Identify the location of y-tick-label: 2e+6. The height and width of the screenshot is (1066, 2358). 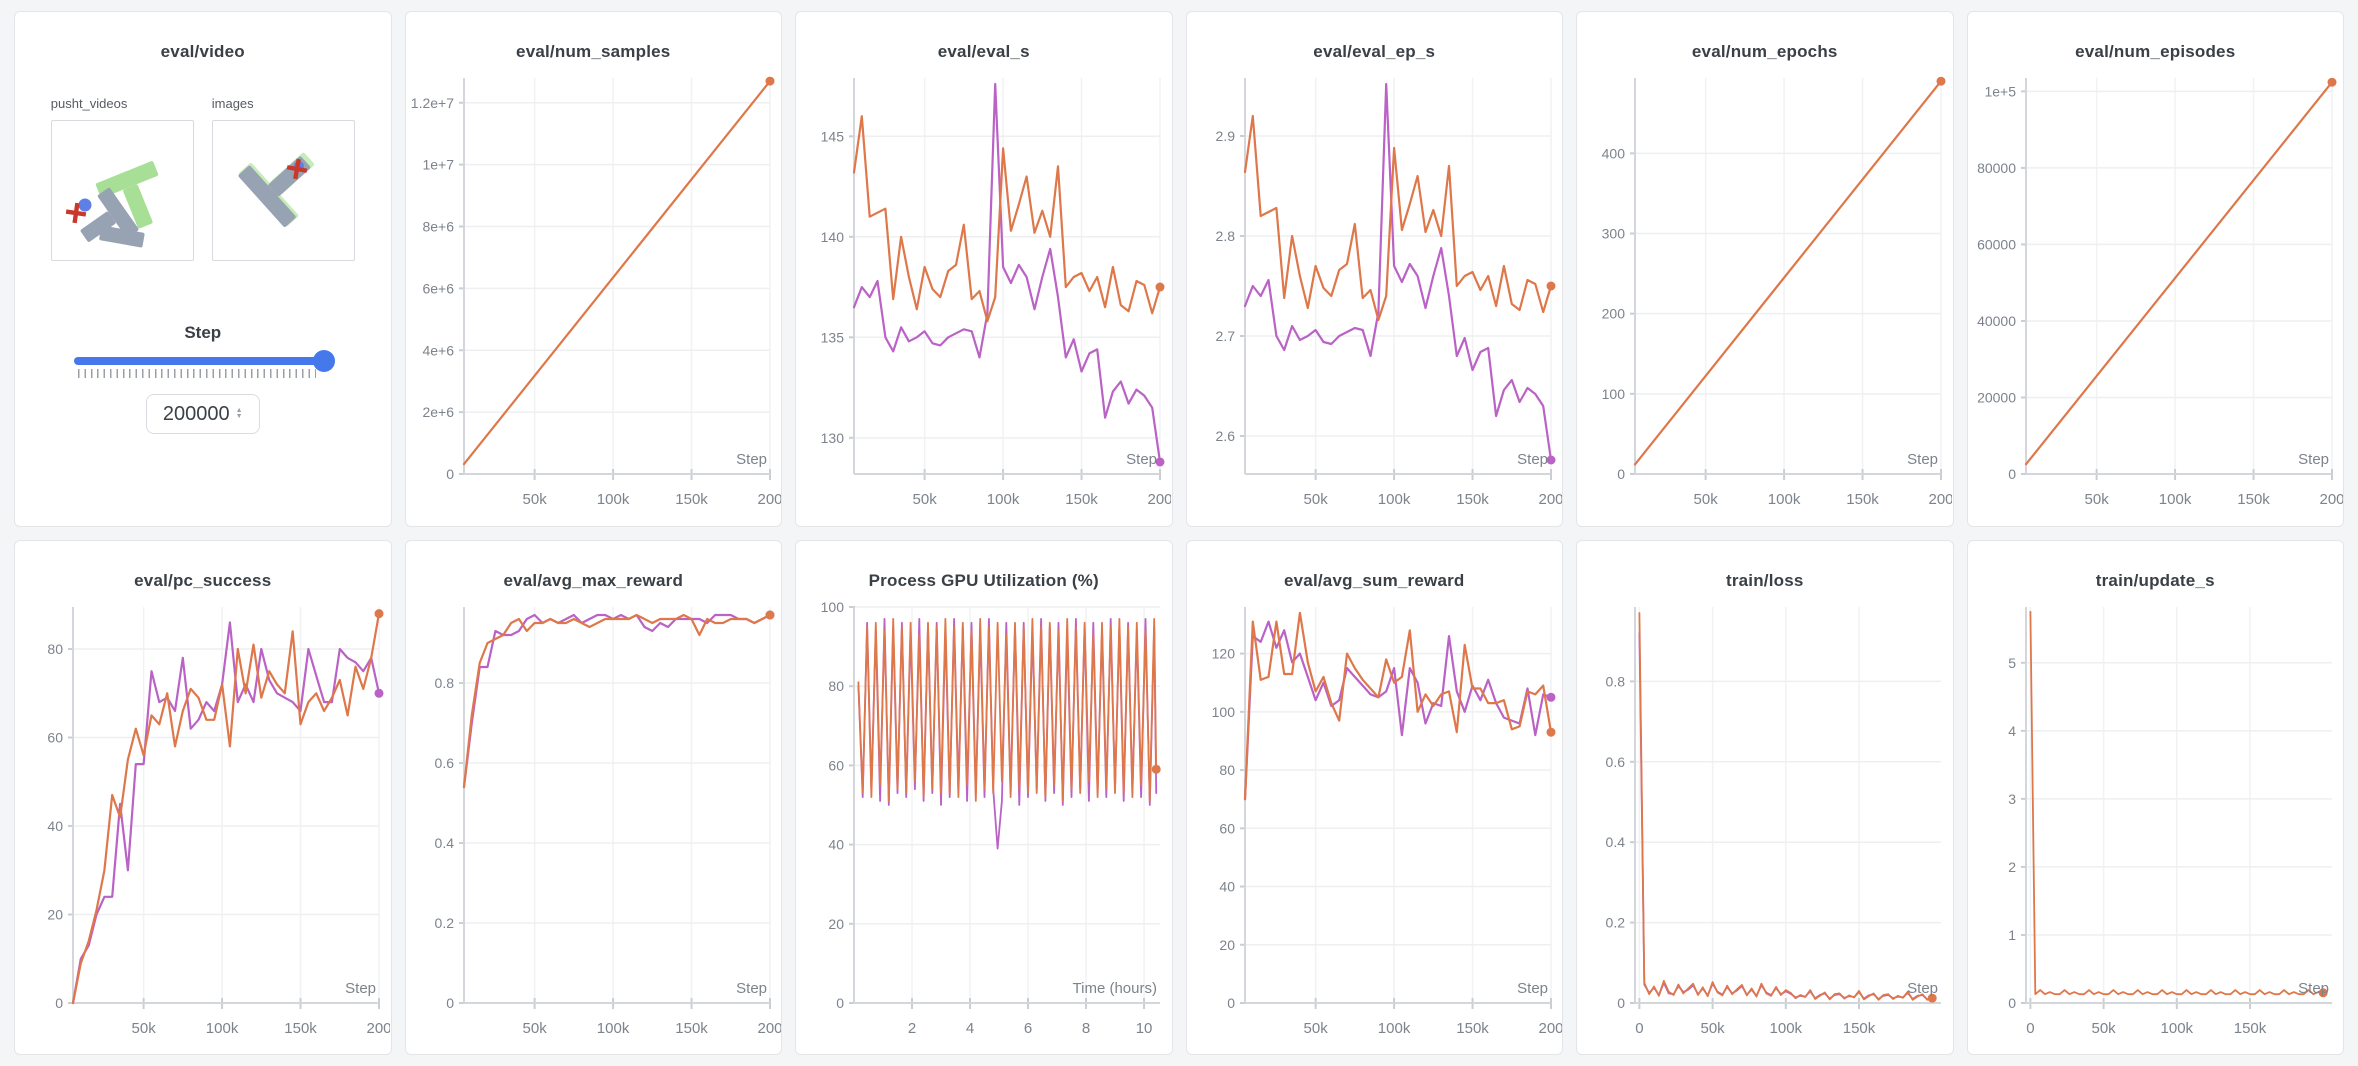
(438, 412).